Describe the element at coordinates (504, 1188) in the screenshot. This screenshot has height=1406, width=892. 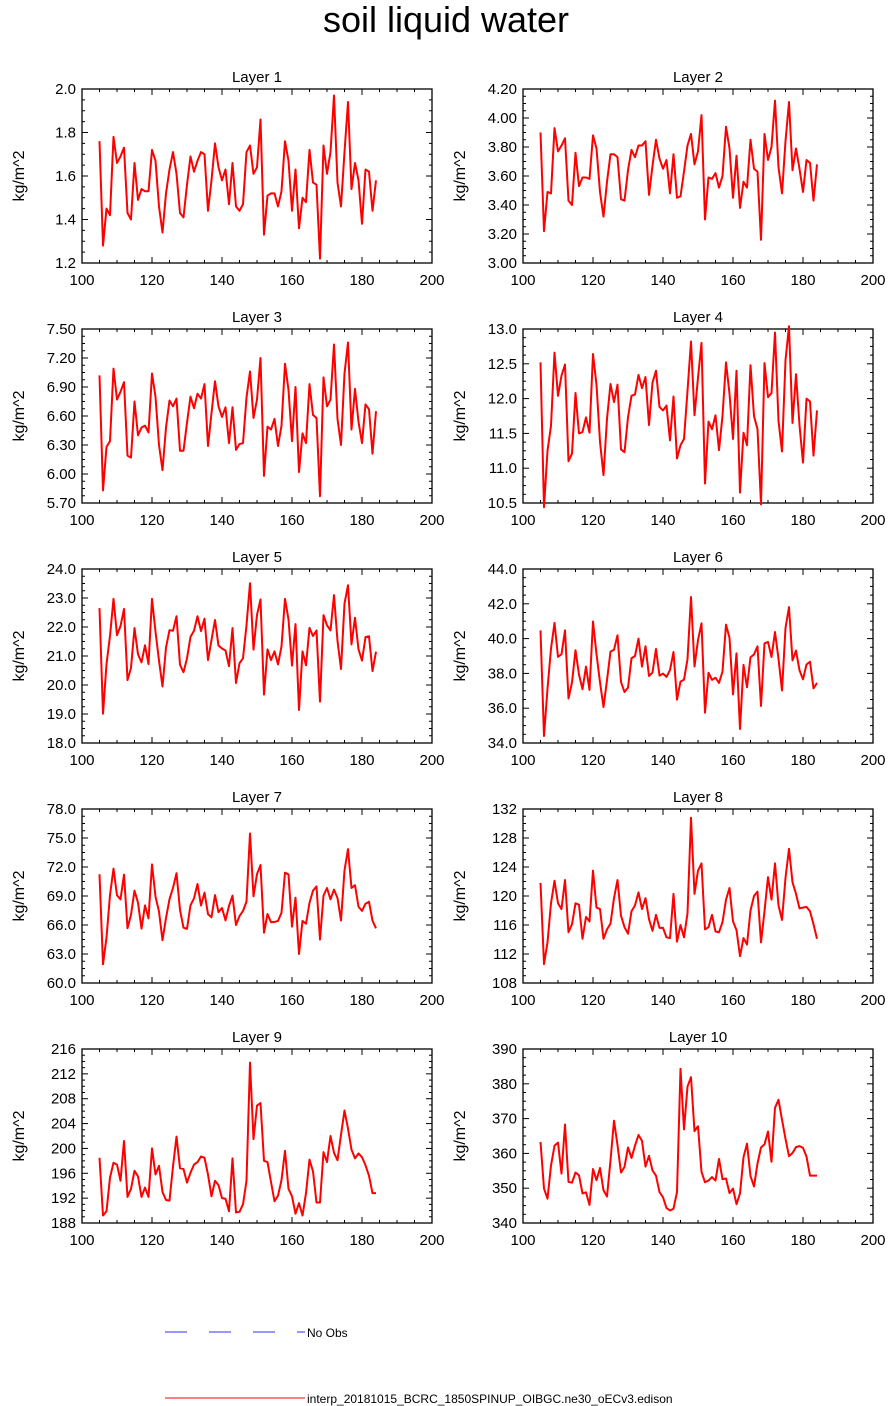
I see `y-tick-label: 350` at that location.